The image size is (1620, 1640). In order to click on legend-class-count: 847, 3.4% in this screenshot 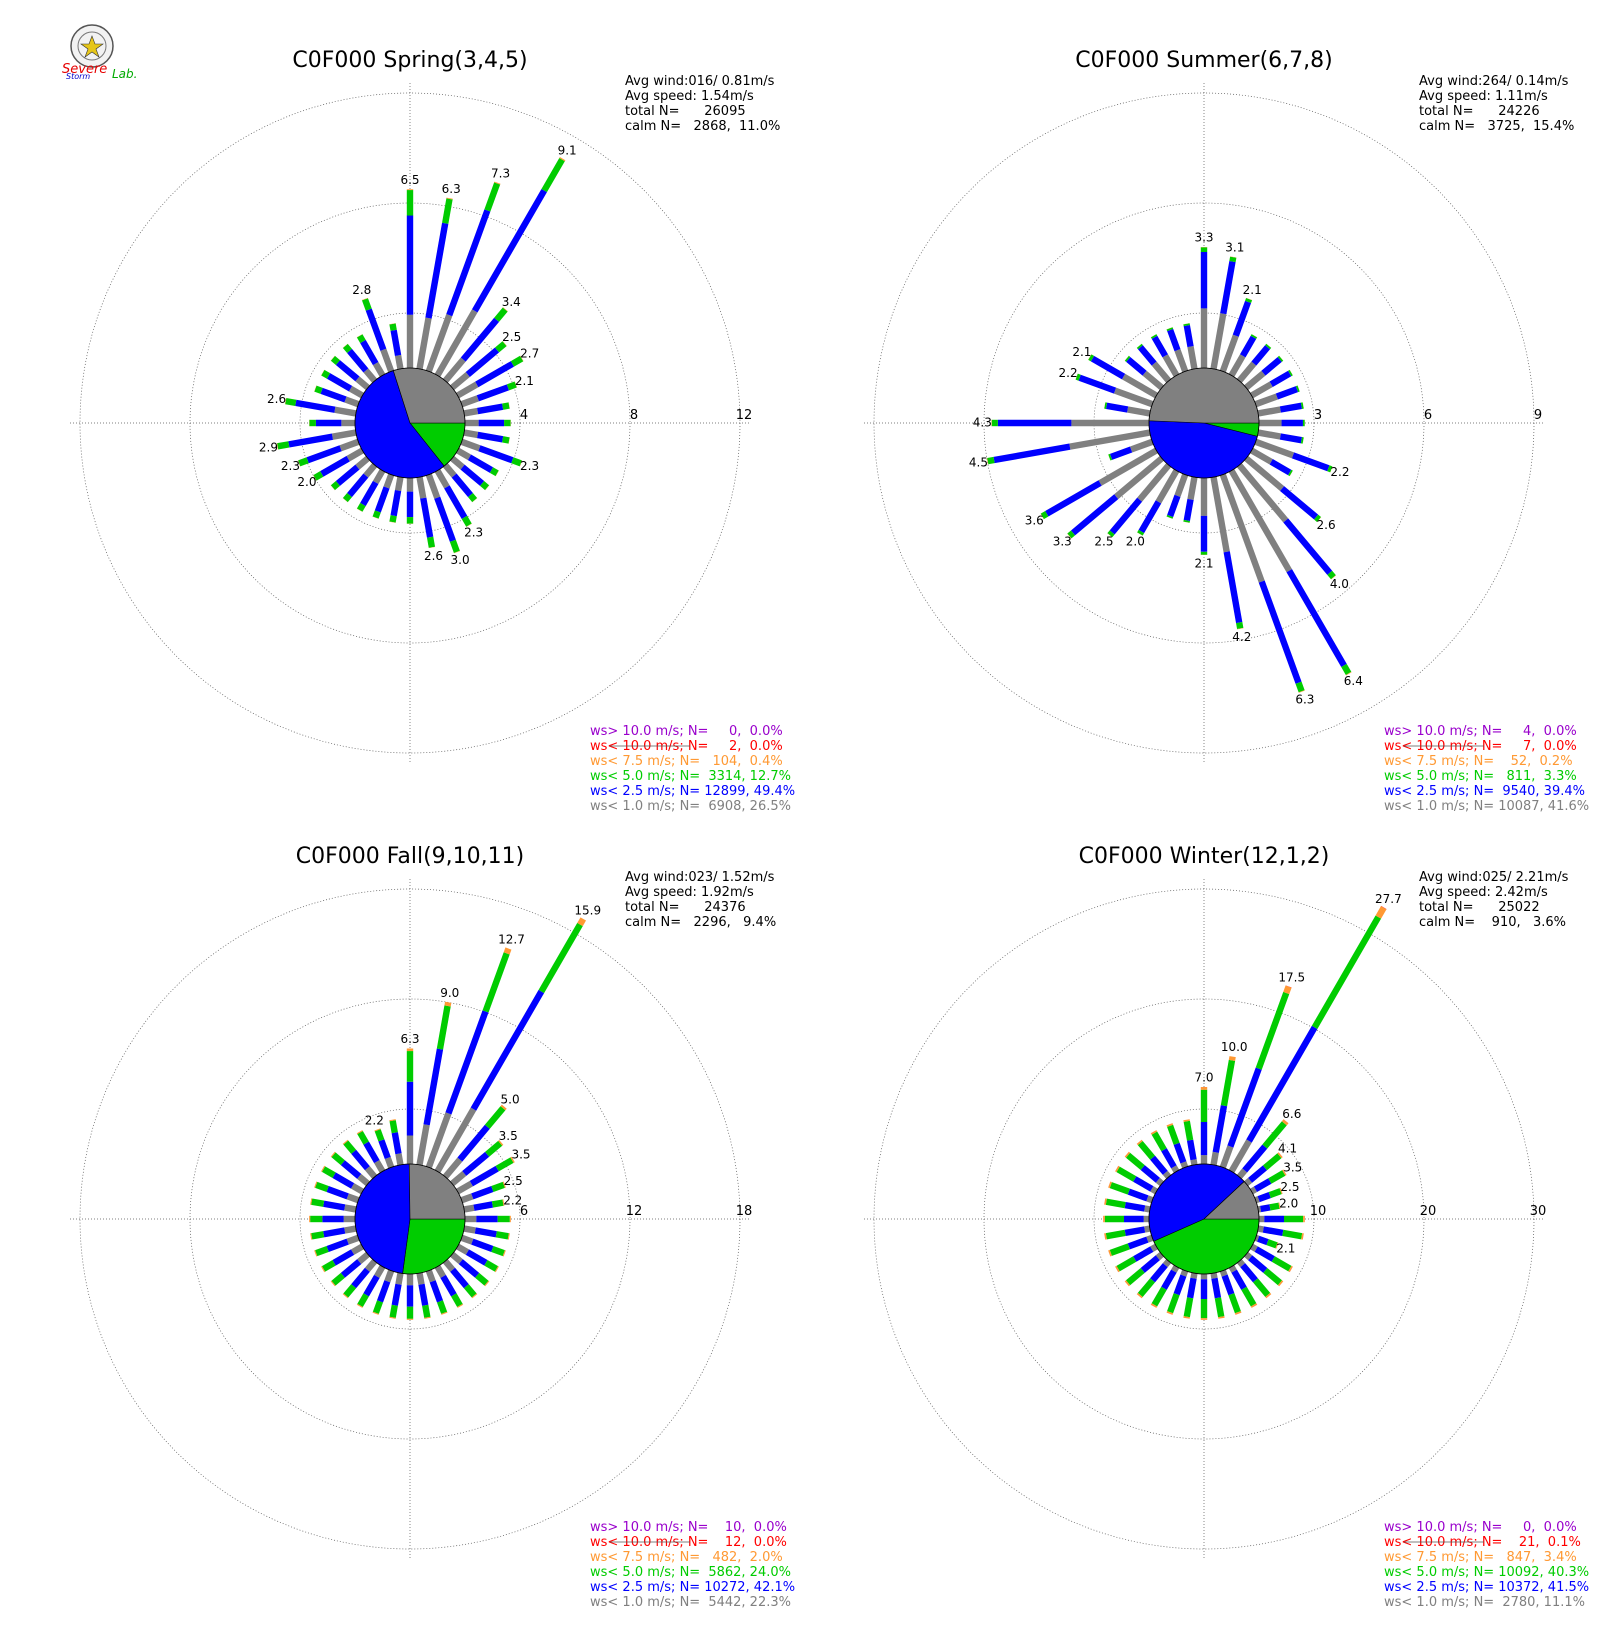, I will do `click(1537, 1557)`.